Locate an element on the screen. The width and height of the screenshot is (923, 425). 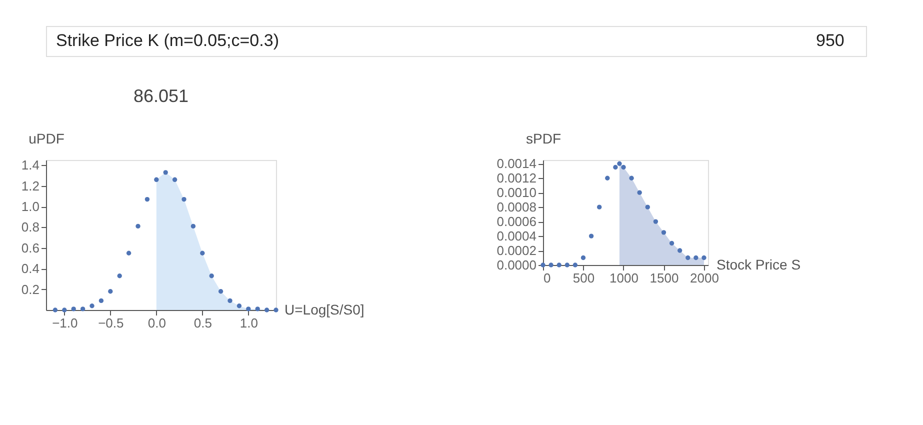
x-tick-label: 2000 is located at coordinates (704, 278).